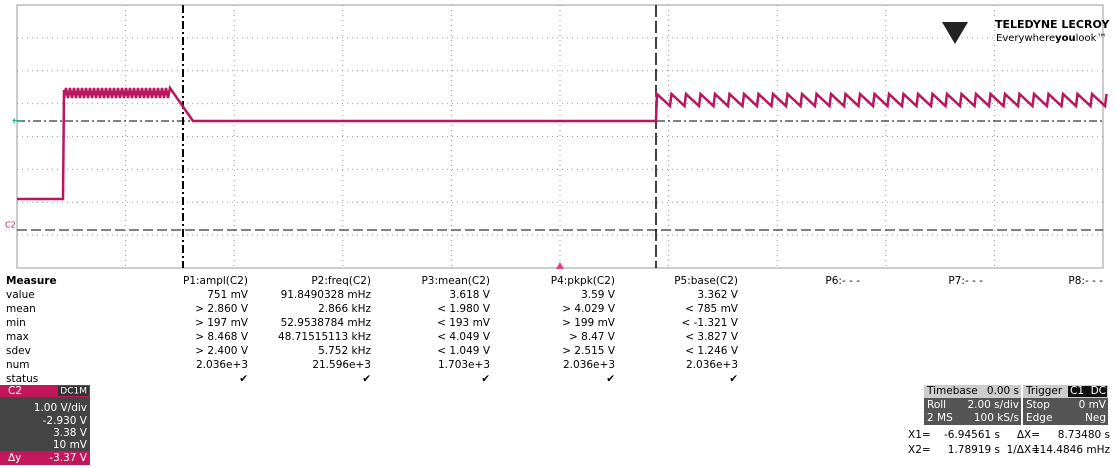 The image size is (1117, 469). Describe the element at coordinates (589, 323) in the screenshot. I see `measure-cell: > 199 mV` at that location.